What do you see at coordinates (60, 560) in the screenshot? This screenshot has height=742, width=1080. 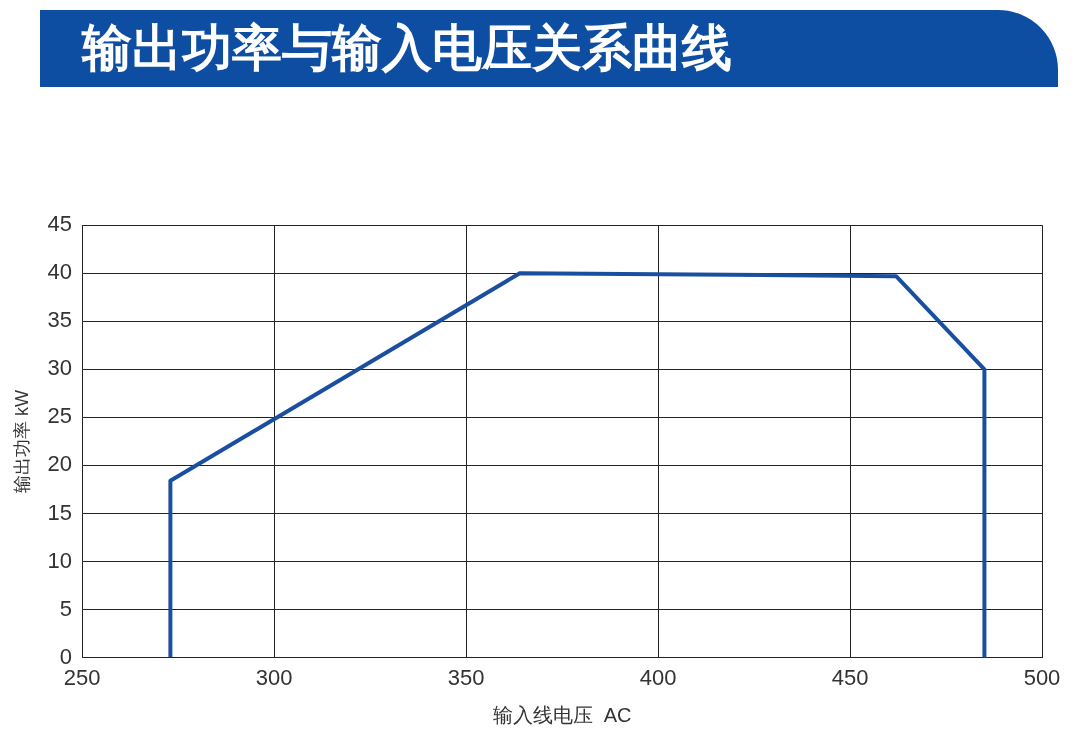 I see `y-tick-label: 10` at bounding box center [60, 560].